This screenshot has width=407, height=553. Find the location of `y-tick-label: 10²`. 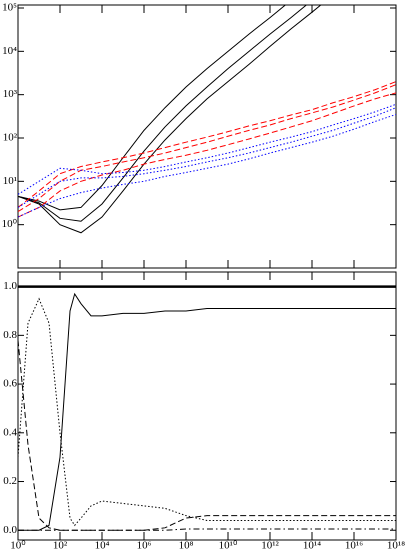

y-tick-label: 10² is located at coordinates (10, 138).